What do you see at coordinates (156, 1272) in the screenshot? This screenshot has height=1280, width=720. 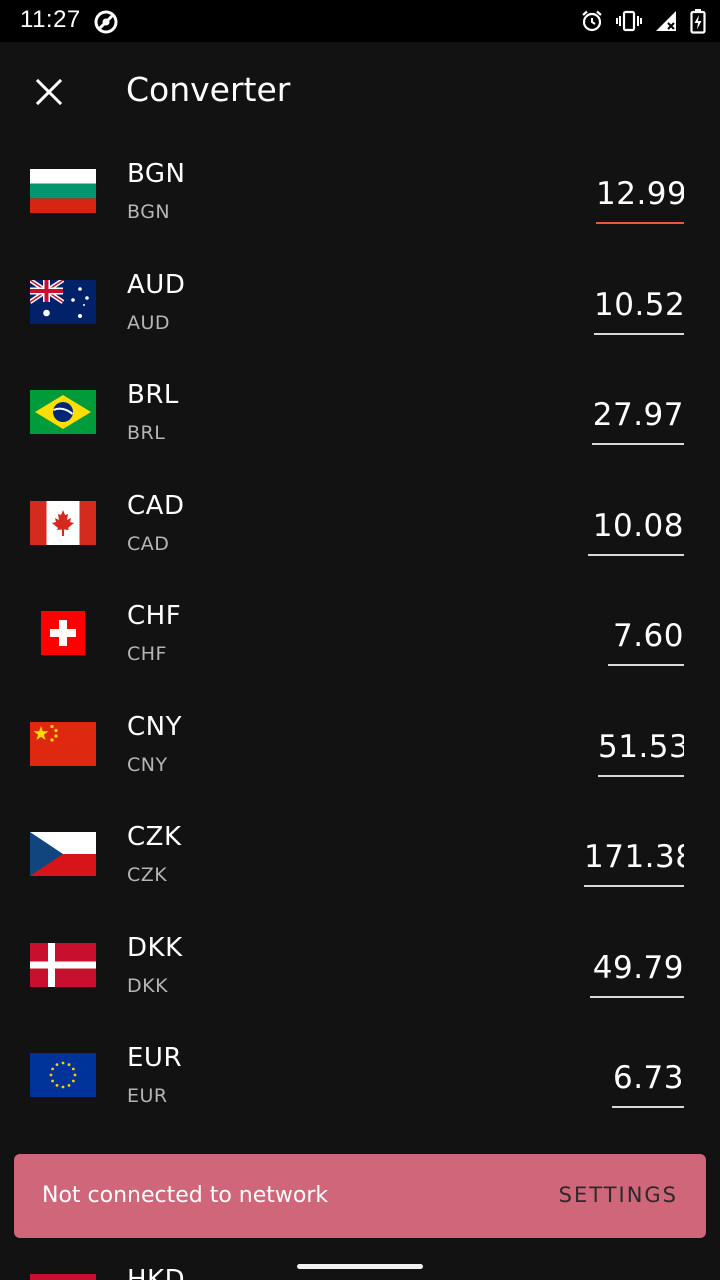 I see `currency-code: HKD` at bounding box center [156, 1272].